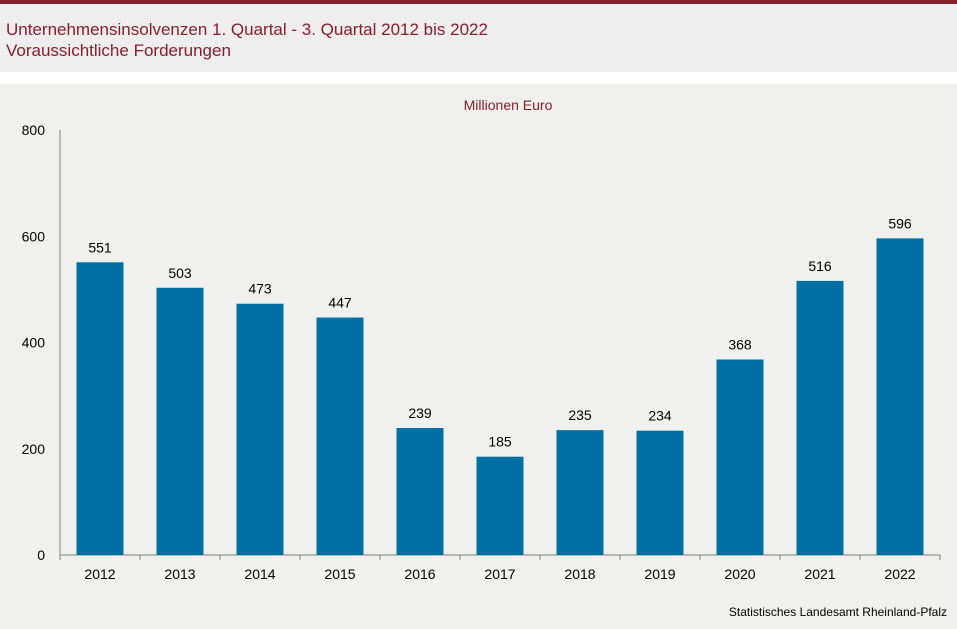  Describe the element at coordinates (579, 574) in the screenshot. I see `x-tick-label-2018: 2018` at that location.